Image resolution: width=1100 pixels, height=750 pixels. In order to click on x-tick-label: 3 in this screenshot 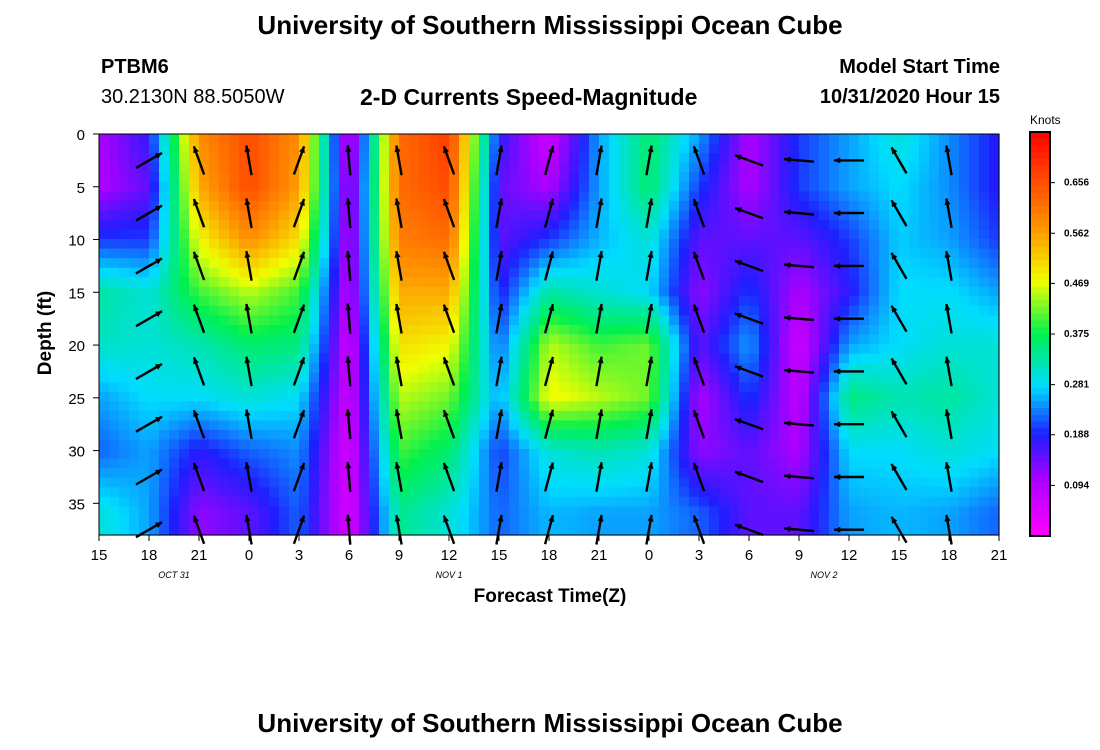, I will do `click(299, 555)`.